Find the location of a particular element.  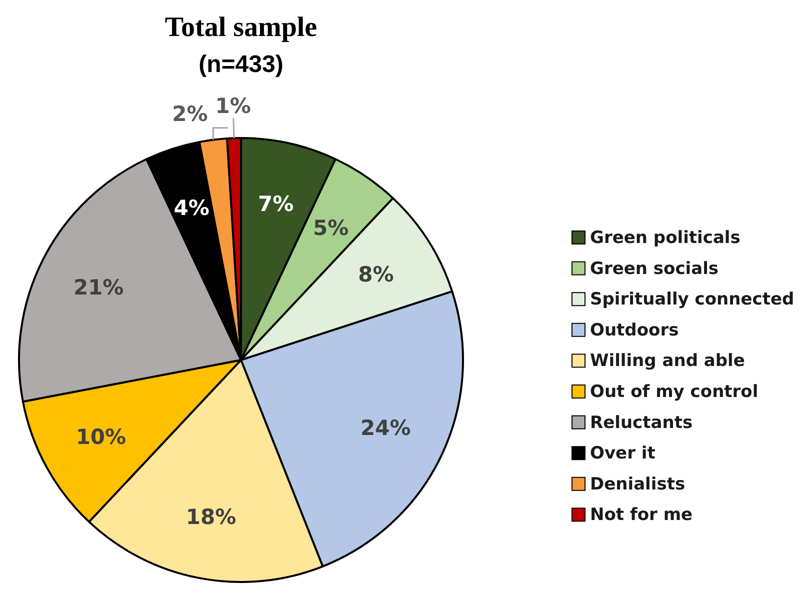

legend-label: Out of my control is located at coordinates (674, 392).